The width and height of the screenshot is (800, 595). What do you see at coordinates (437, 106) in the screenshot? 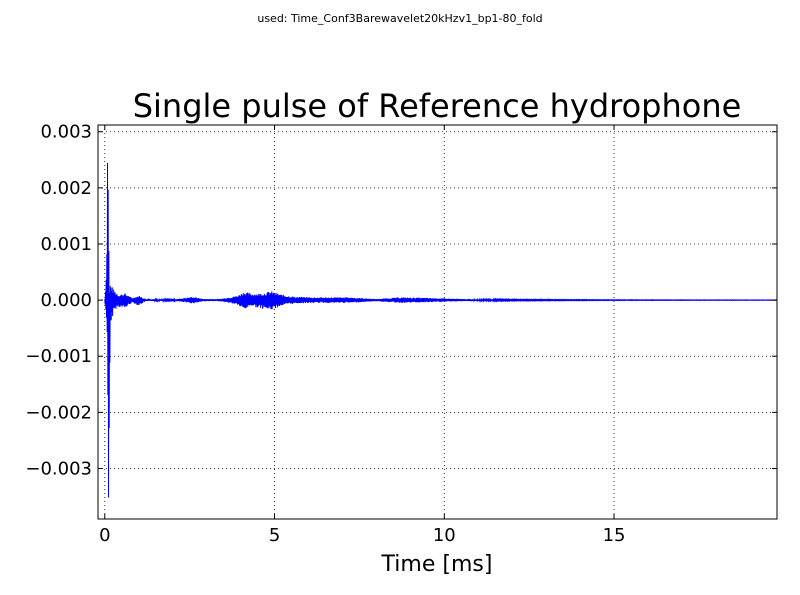
I see `chart-title: Single pulse of Reference hydrophone` at bounding box center [437, 106].